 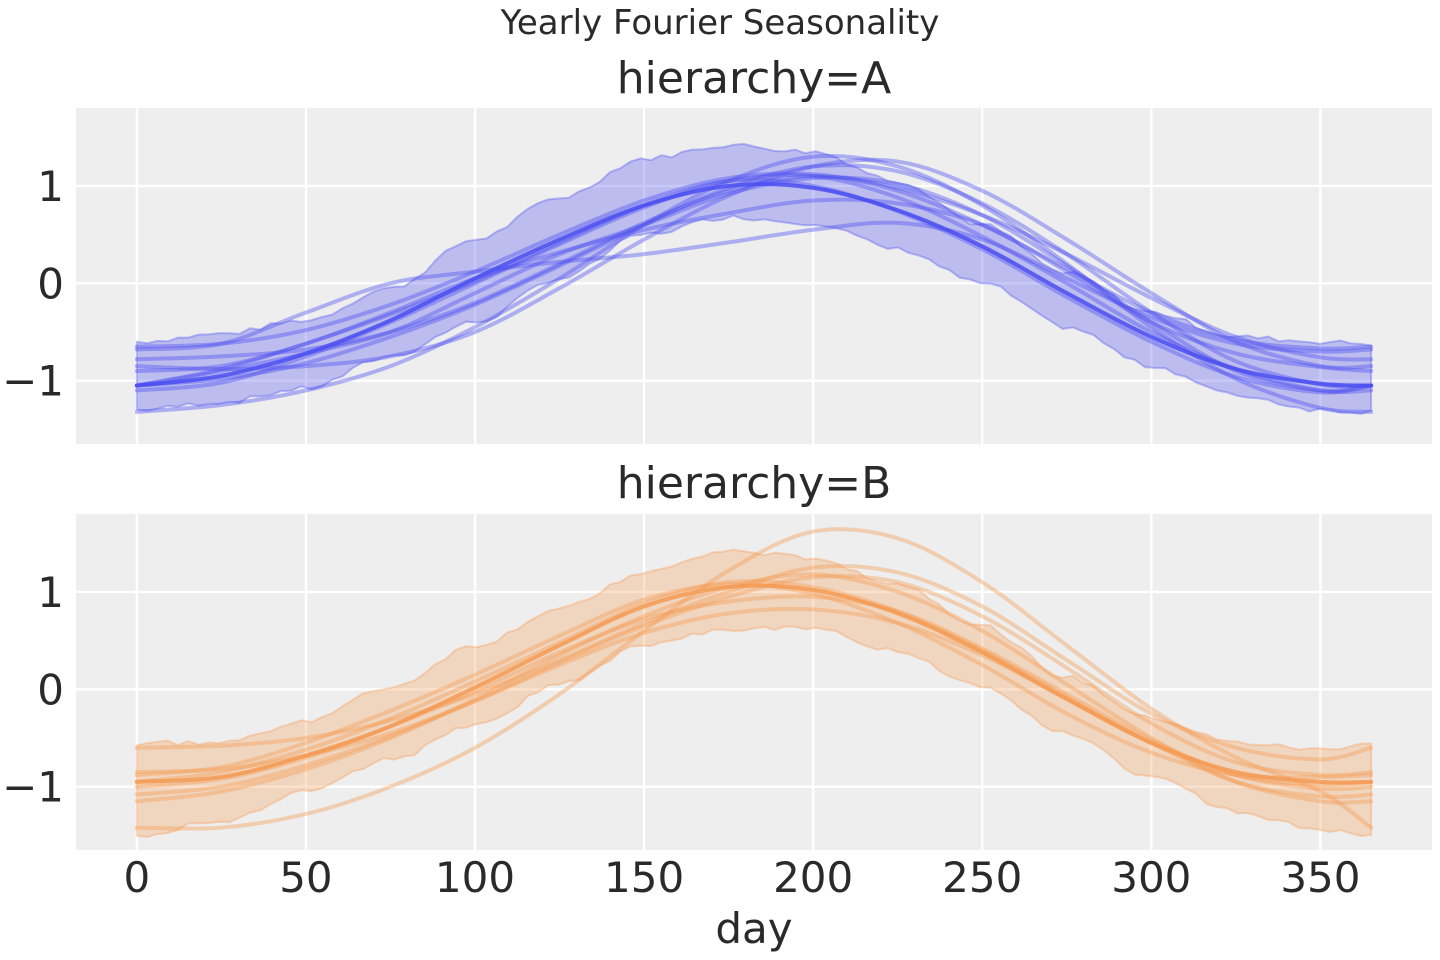 I want to click on subplot-title-b: hierarchy=B, so click(x=754, y=483).